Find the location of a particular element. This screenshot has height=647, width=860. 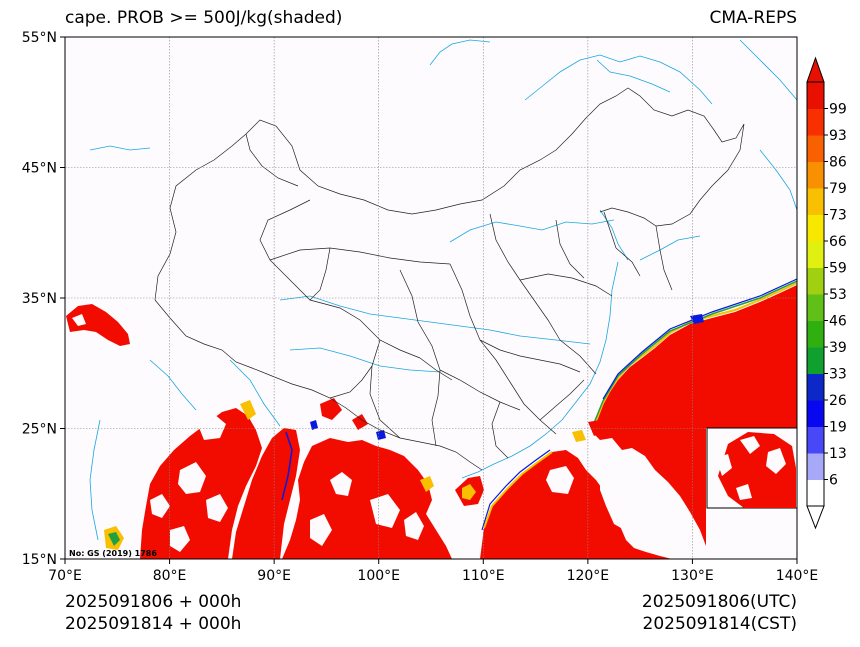

valid-time-utc: 2025091806(UTC) is located at coordinates (719, 602).